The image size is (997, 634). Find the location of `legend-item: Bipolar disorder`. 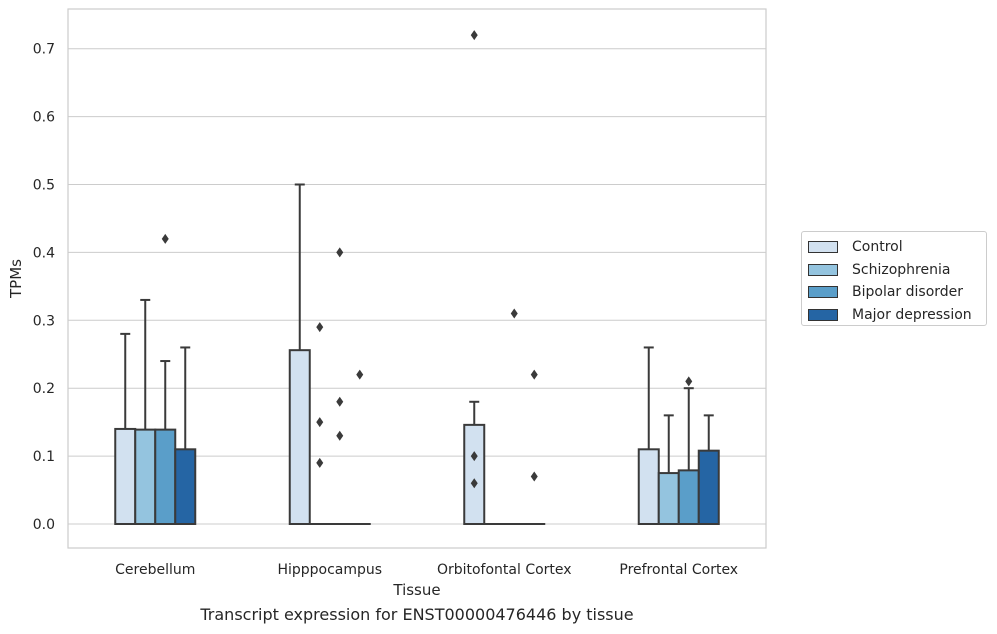

legend-item: Bipolar disorder is located at coordinates (894, 292).